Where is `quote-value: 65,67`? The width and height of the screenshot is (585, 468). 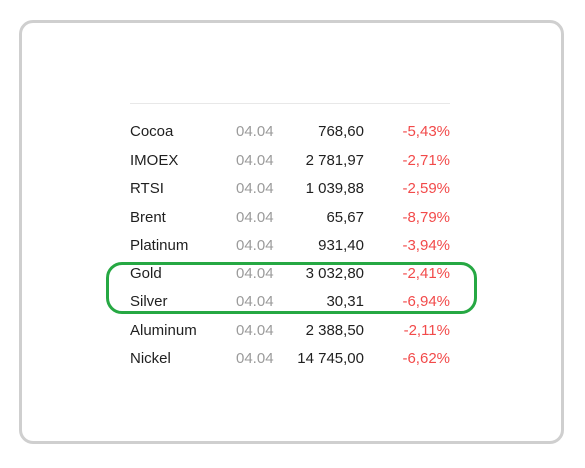 quote-value: 65,67 is located at coordinates (345, 217).